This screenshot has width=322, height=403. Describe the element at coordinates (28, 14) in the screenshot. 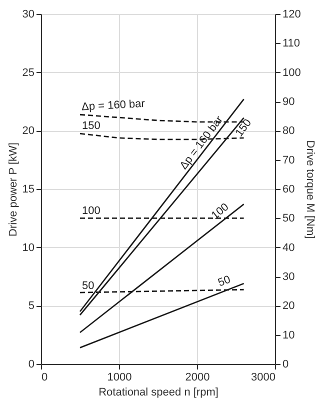

I see `y-tick-label: 30` at that location.